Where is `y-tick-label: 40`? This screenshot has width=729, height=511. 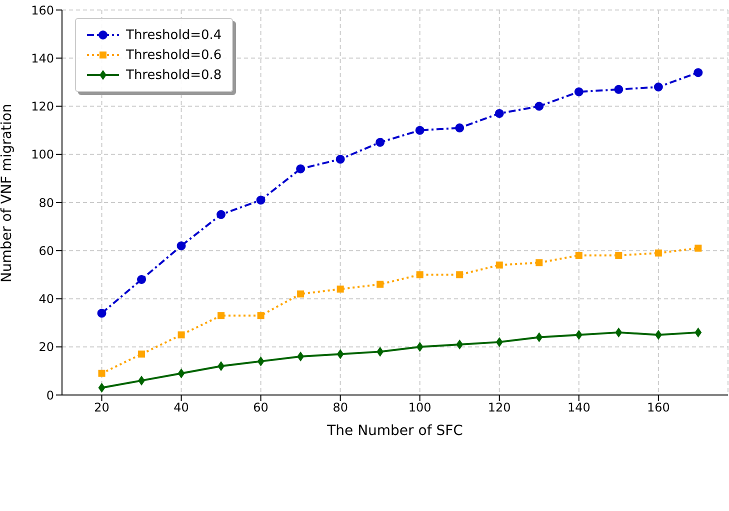
y-tick-label: 40 is located at coordinates (46, 299).